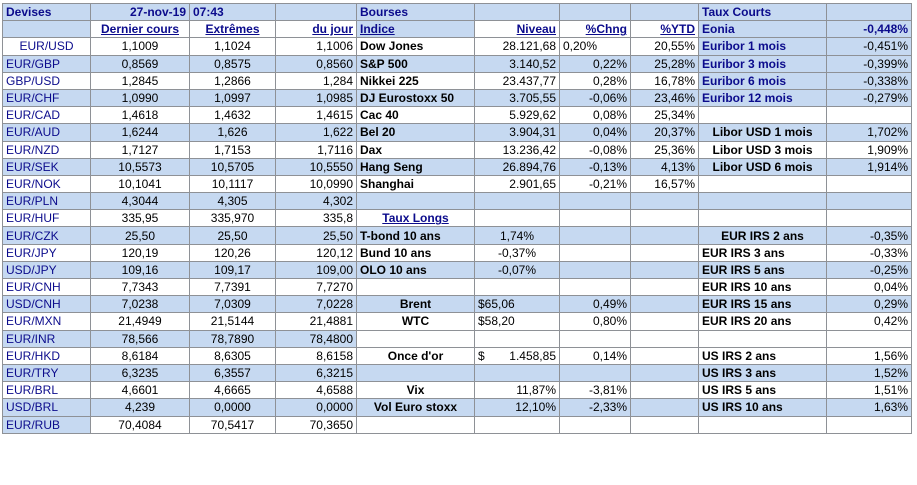 Image resolution: width=917 pixels, height=485 pixels. Describe the element at coordinates (140, 166) in the screenshot. I see `fx-last: 10,5573` at that location.